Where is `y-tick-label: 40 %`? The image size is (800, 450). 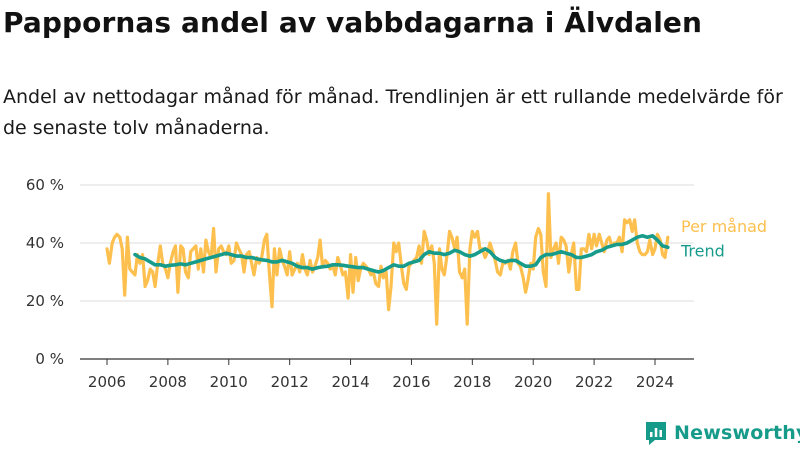 y-tick-label: 40 % is located at coordinates (45, 243).